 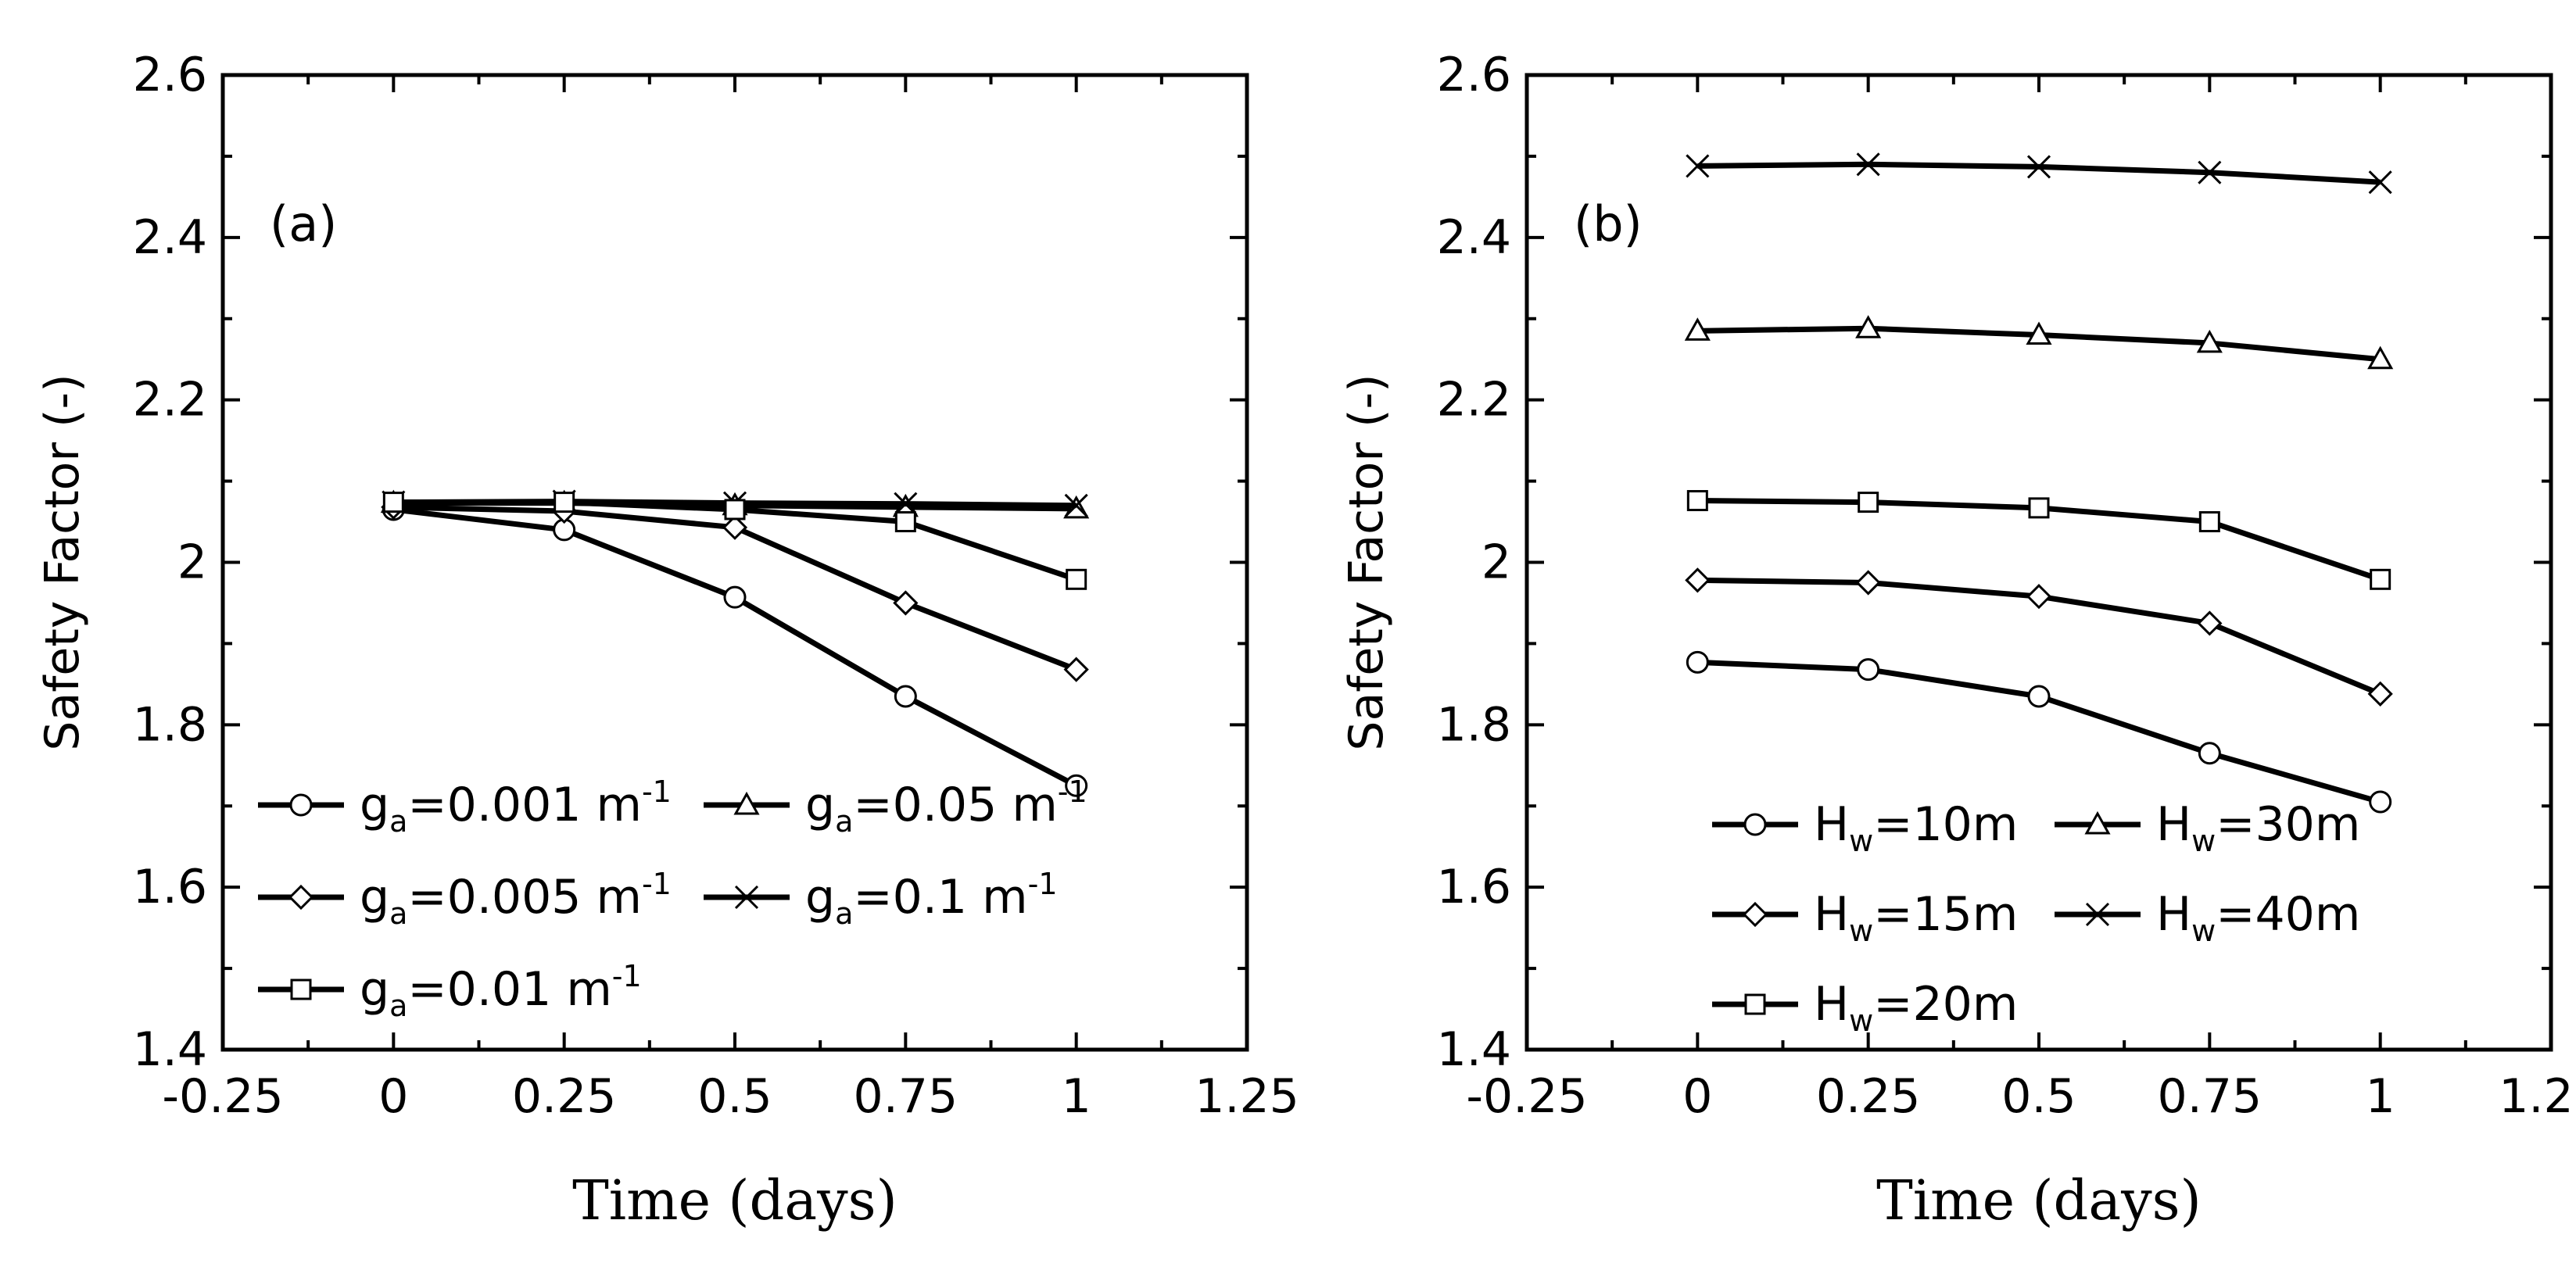 What do you see at coordinates (516, 899) in the screenshot?
I see `legend-label: ga=0.005 m-1` at bounding box center [516, 899].